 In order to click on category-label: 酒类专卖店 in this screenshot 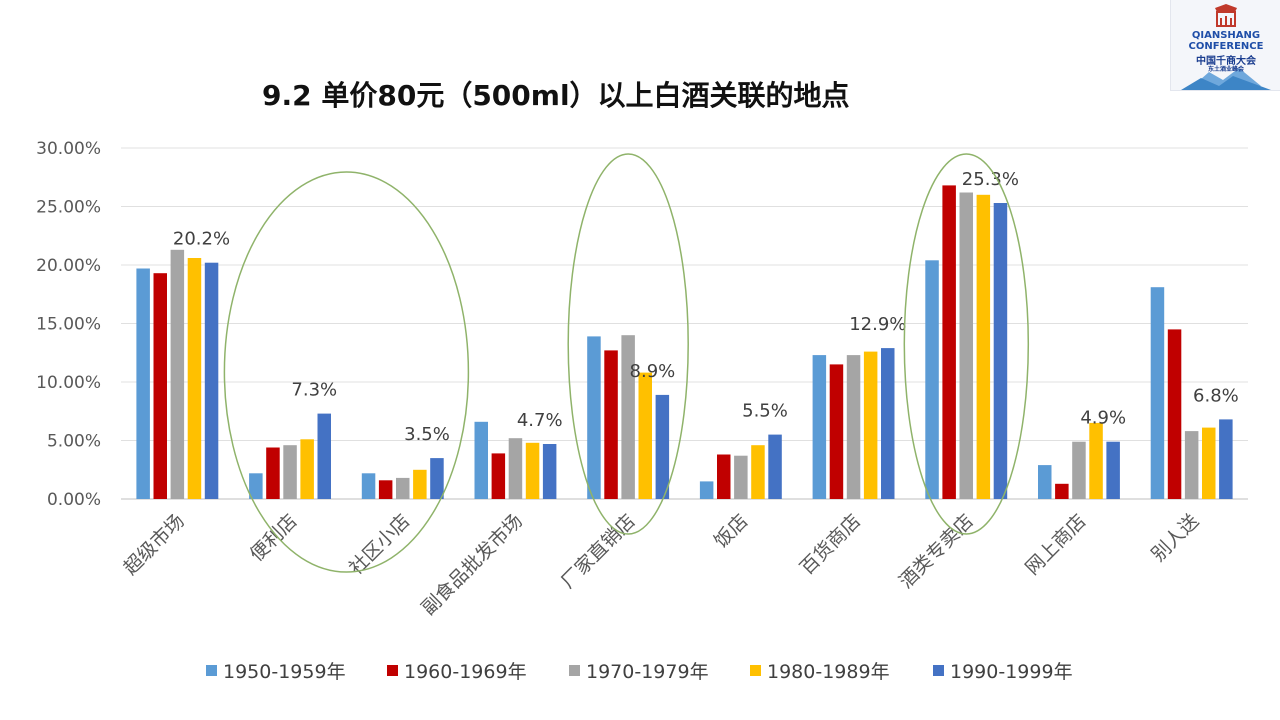, I will do `click(936, 551)`.